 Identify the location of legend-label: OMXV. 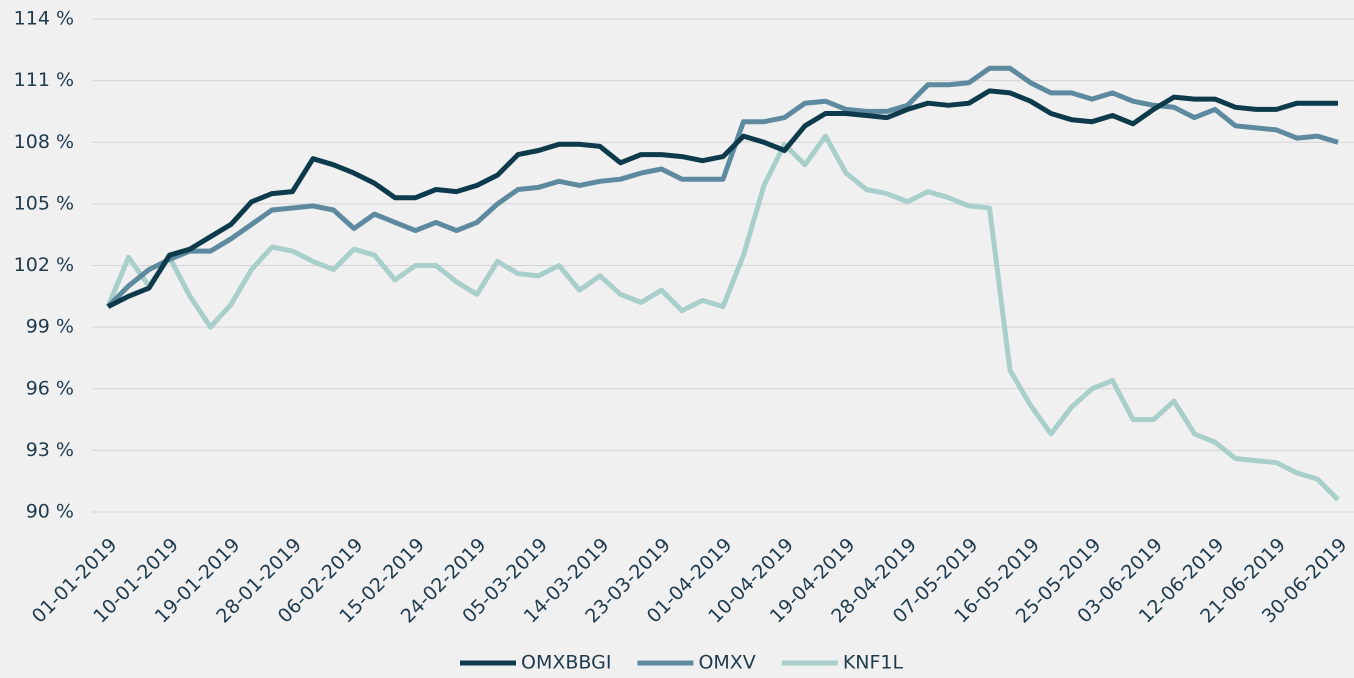
(726, 663).